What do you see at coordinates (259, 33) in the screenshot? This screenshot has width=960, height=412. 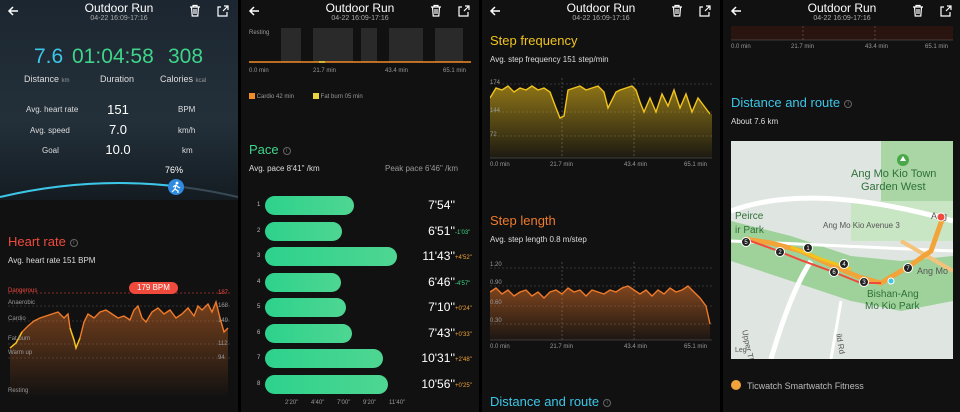 I see `resting-label: Resting` at bounding box center [259, 33].